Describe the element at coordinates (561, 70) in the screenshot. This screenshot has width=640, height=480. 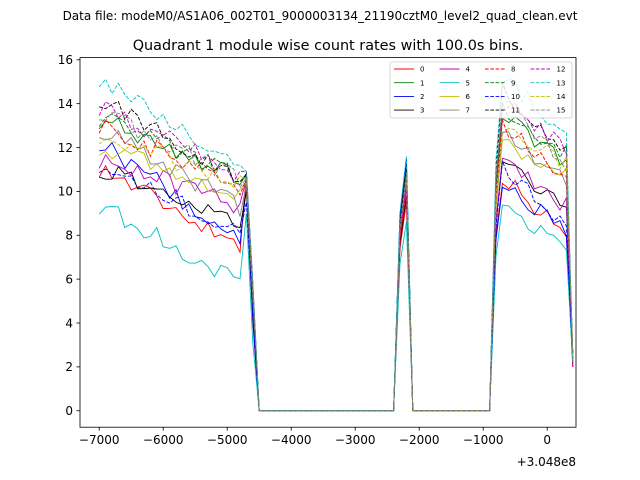
I see `legend-label: 12` at that location.